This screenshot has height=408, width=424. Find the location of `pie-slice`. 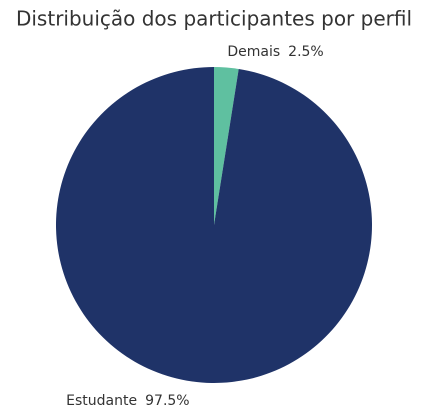

pie-slice is located at coordinates (226, 146).